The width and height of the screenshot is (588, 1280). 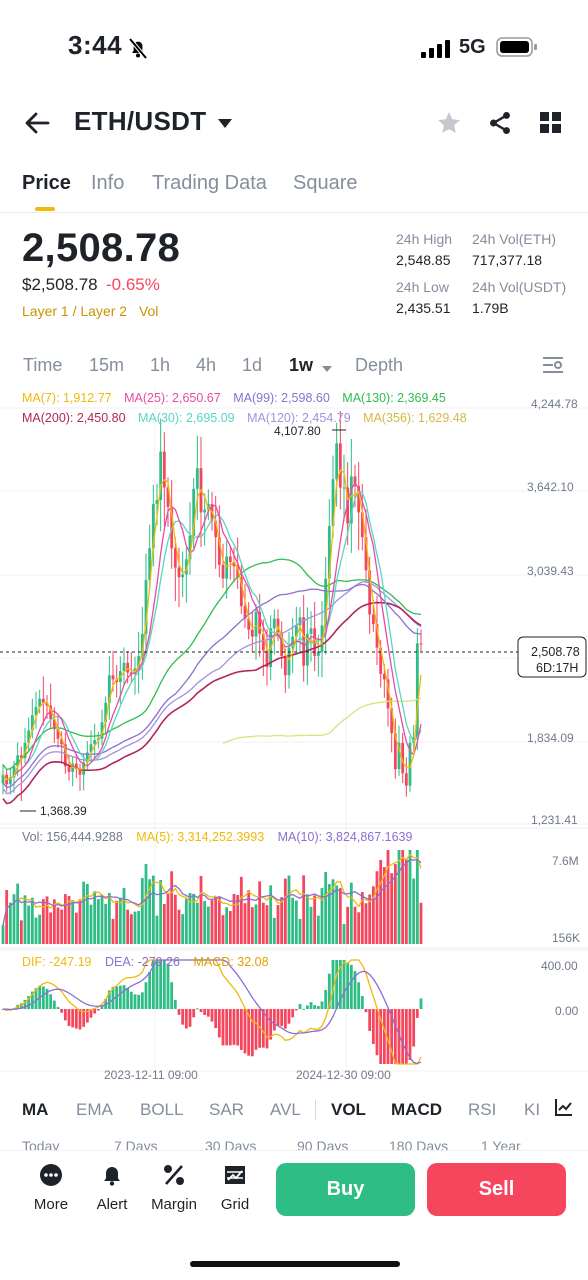 I want to click on trading-pair-title: ETH/USDT, so click(x=140, y=121).